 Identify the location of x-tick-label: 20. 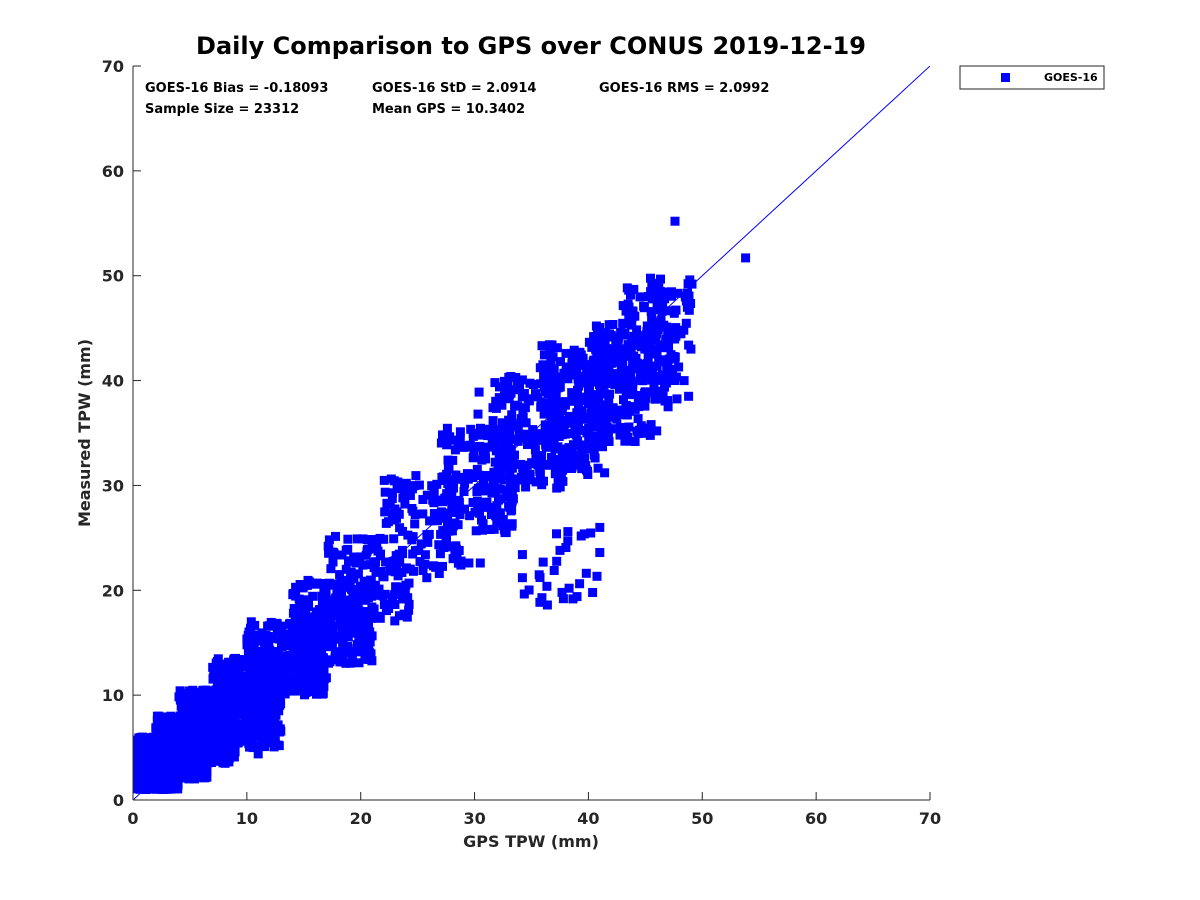
(361, 818).